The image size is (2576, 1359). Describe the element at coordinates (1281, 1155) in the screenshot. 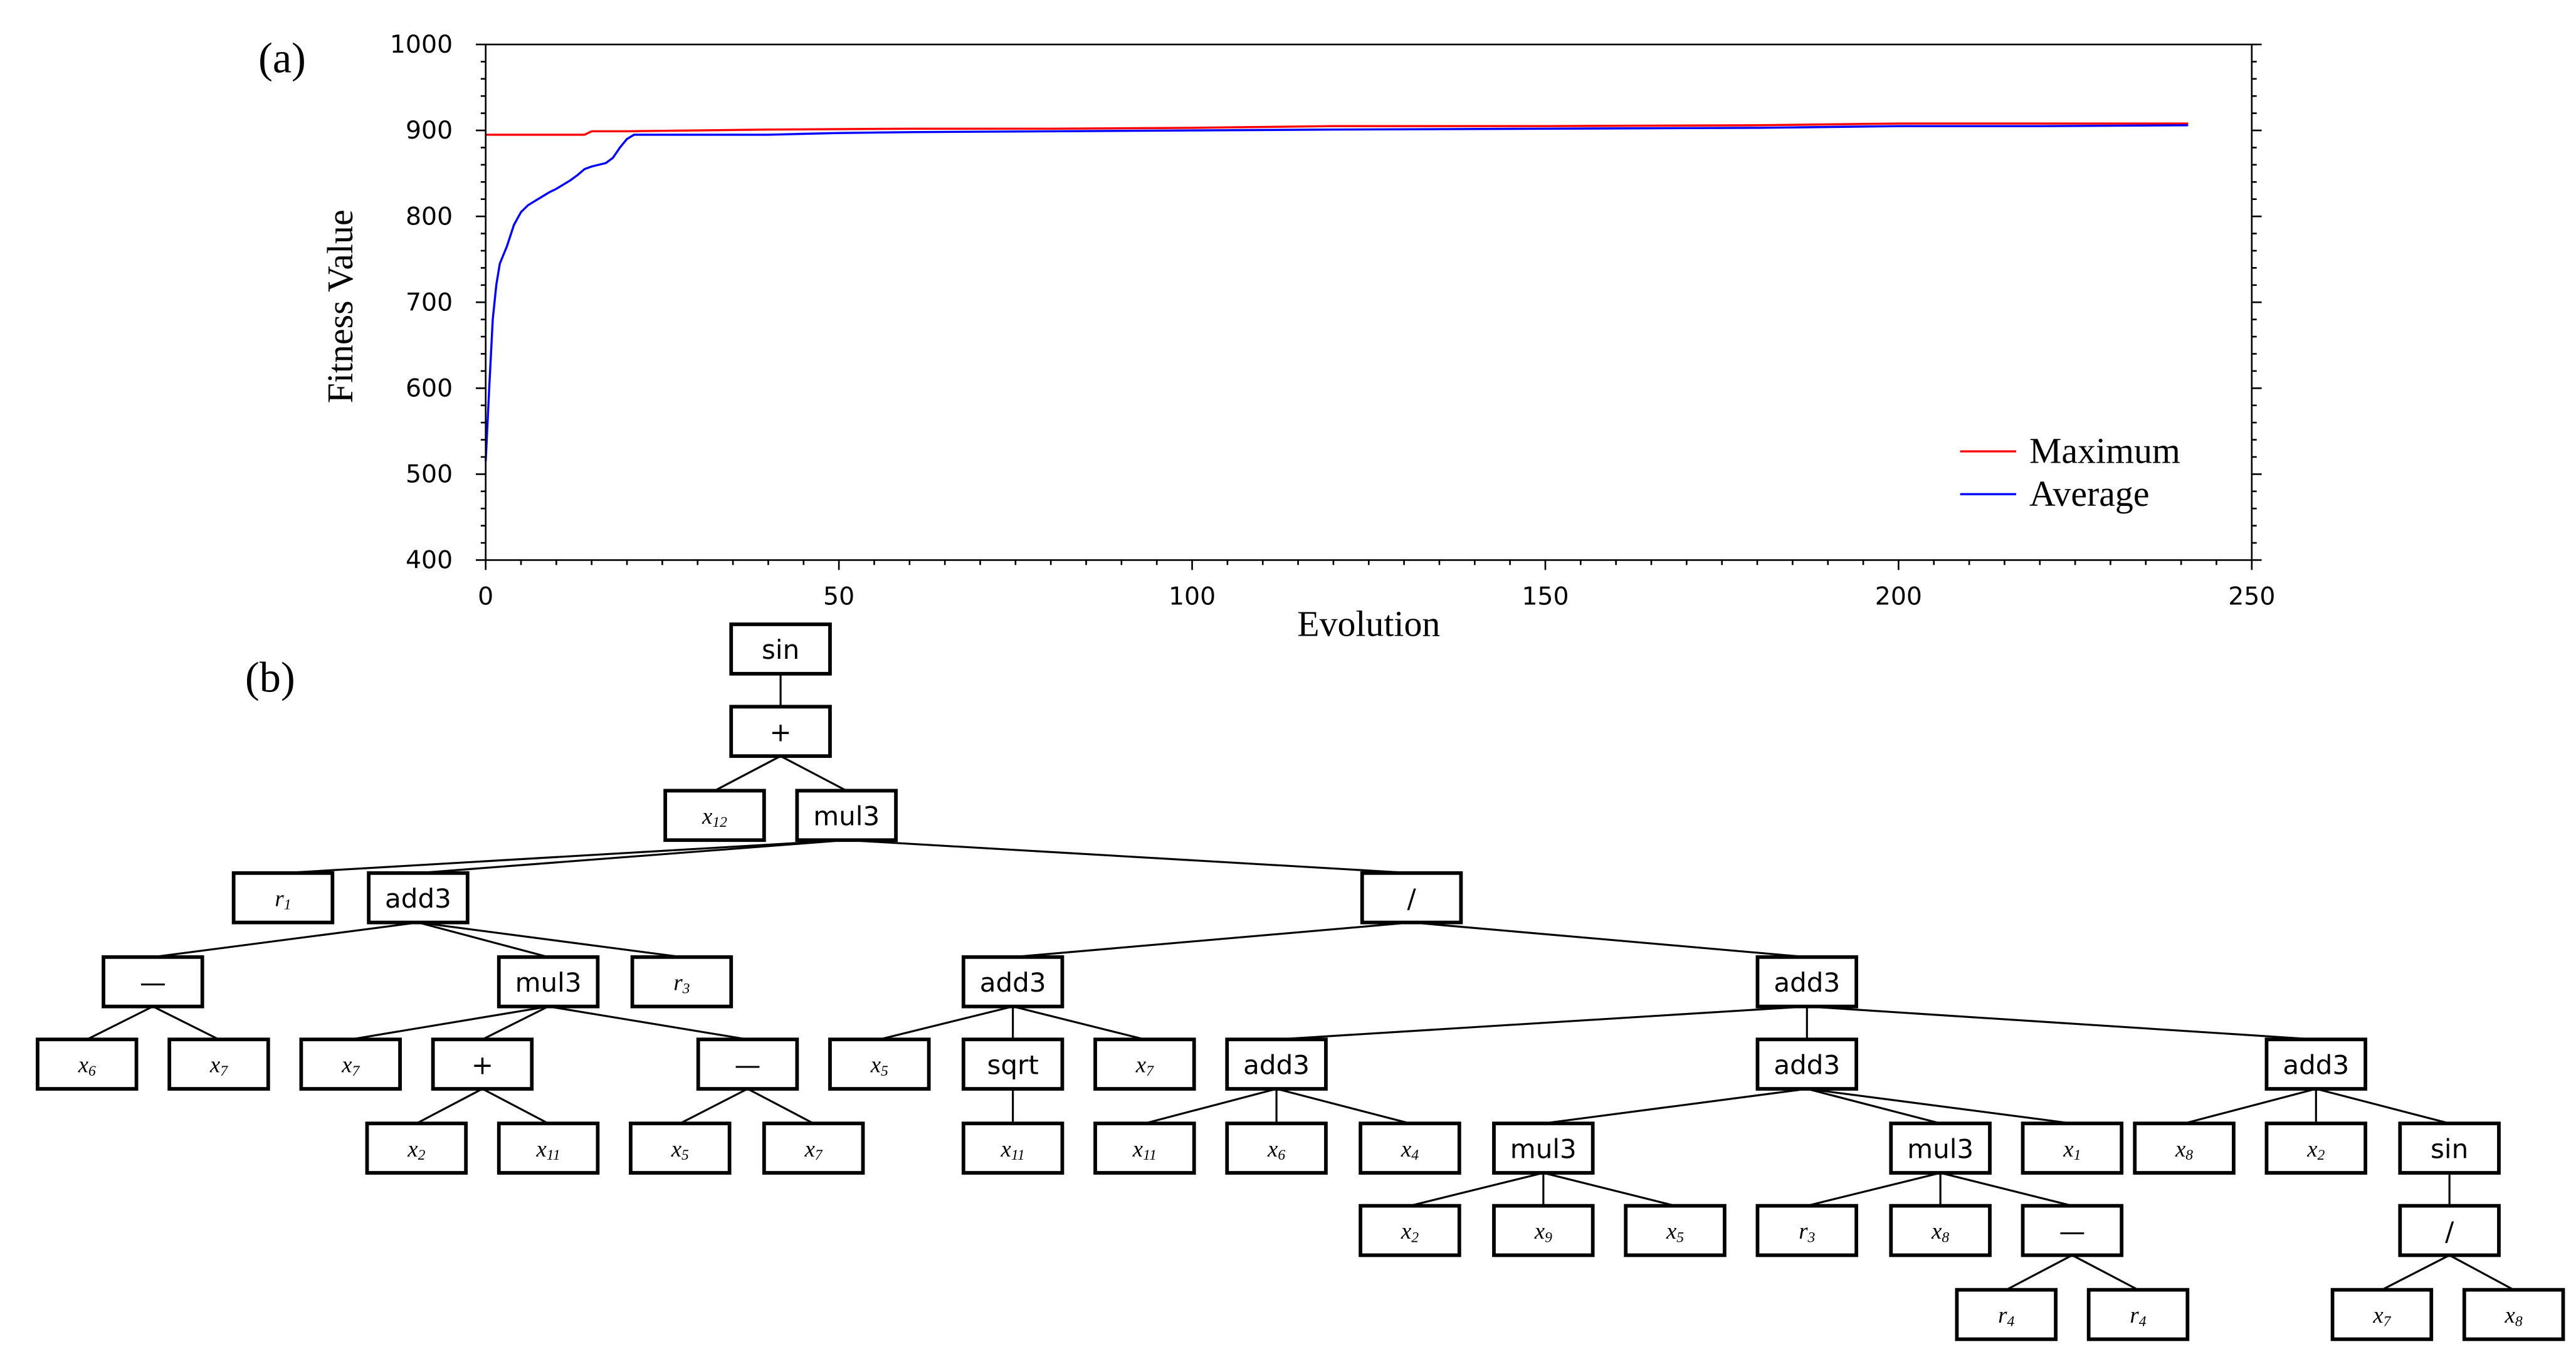

I see `node-subscript: 6` at that location.